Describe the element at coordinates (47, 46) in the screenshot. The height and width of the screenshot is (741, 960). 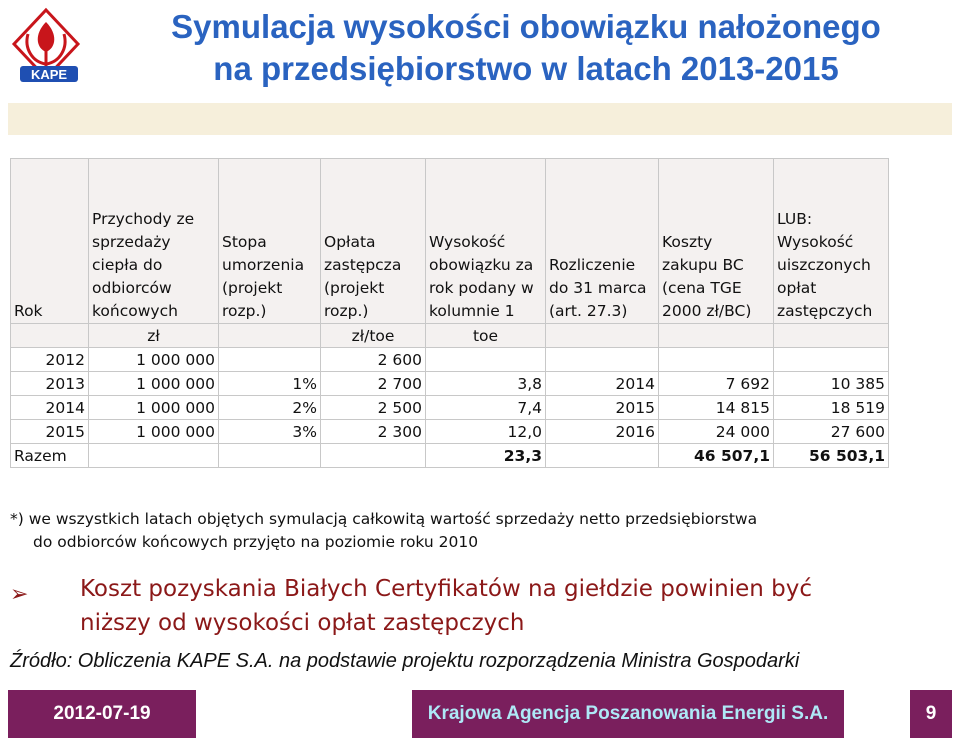
I see `kape-logo: KAPE` at that location.